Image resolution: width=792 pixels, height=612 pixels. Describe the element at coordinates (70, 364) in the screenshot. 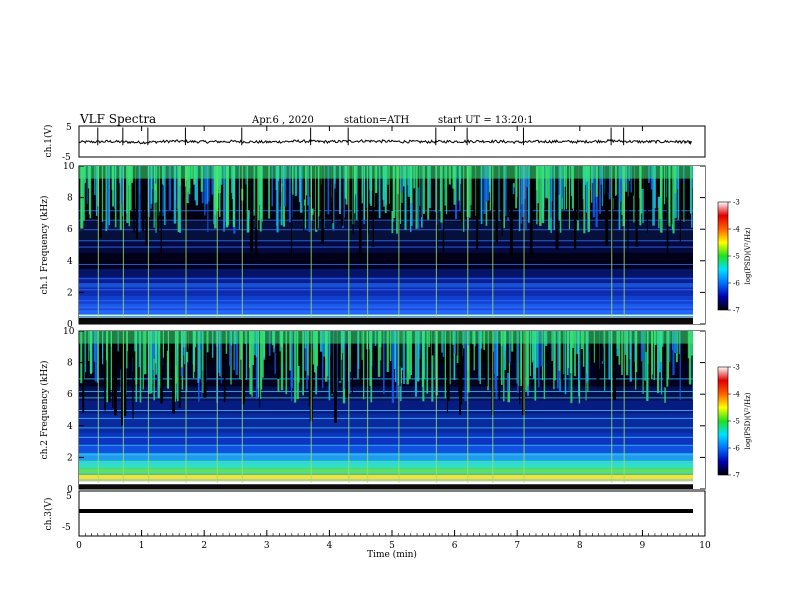

I see `freq-tick-label: 8` at that location.